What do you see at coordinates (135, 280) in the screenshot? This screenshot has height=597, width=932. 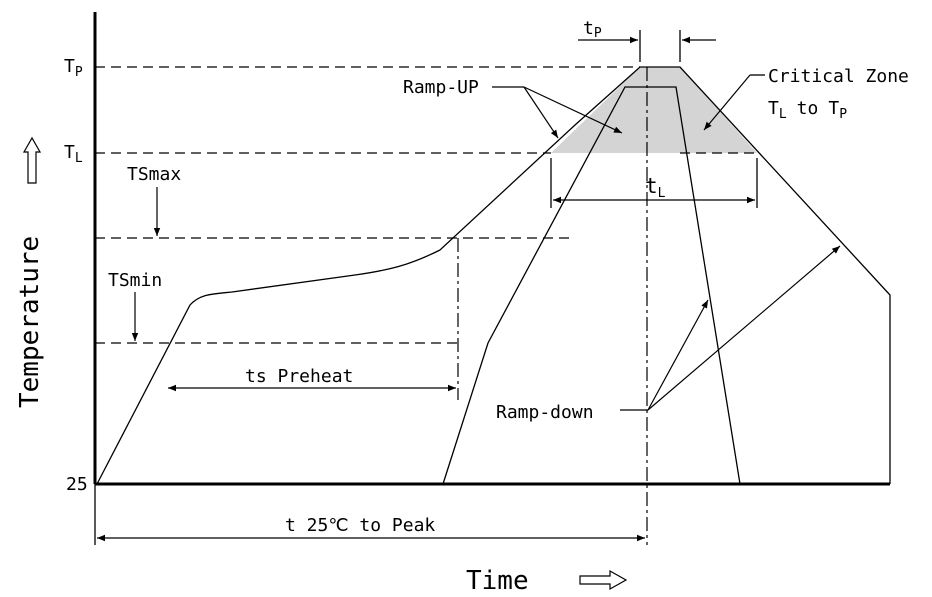 I see `tsmin-label: TSmin` at bounding box center [135, 280].